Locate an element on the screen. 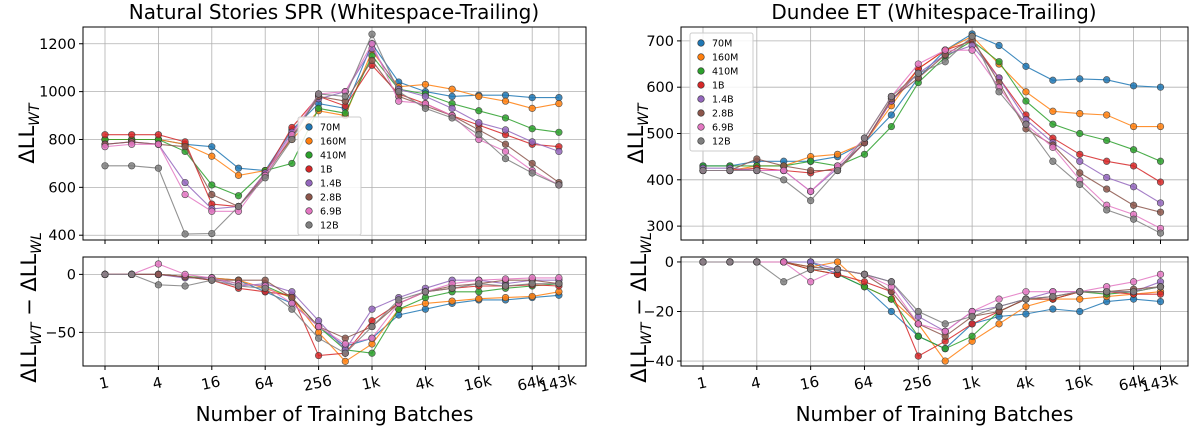 This screenshot has width=1194, height=432. legend-label: 160M is located at coordinates (333, 142).